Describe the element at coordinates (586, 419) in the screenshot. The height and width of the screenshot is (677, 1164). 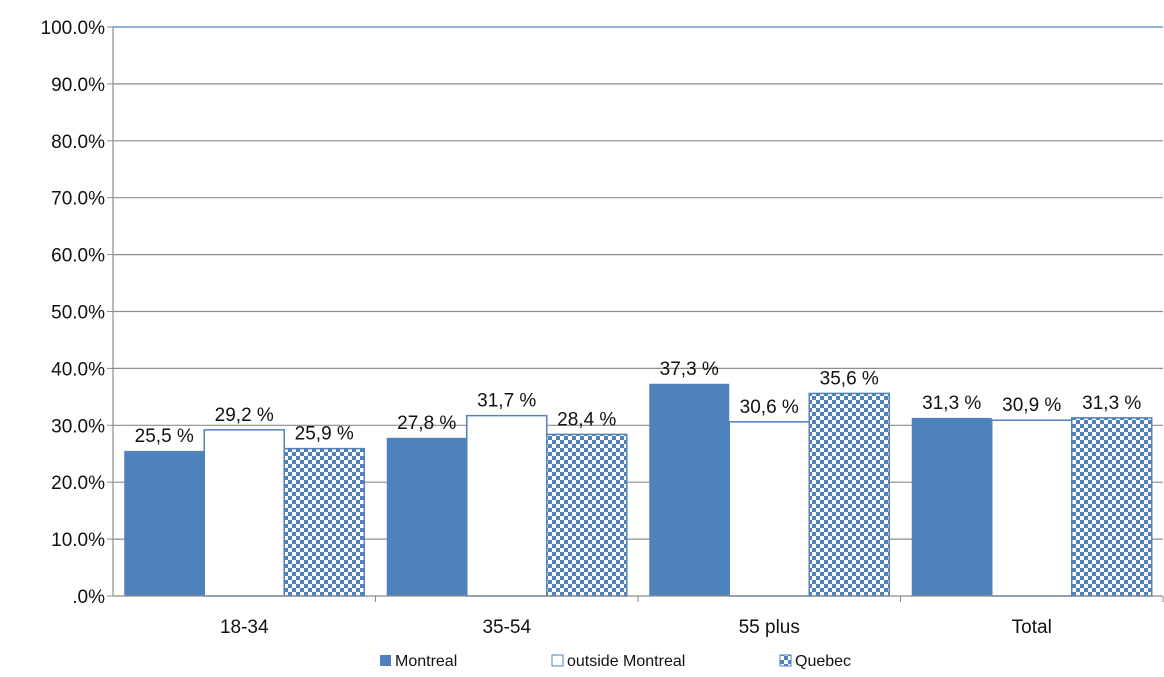
I see `data-label: 28,4 %` at that location.